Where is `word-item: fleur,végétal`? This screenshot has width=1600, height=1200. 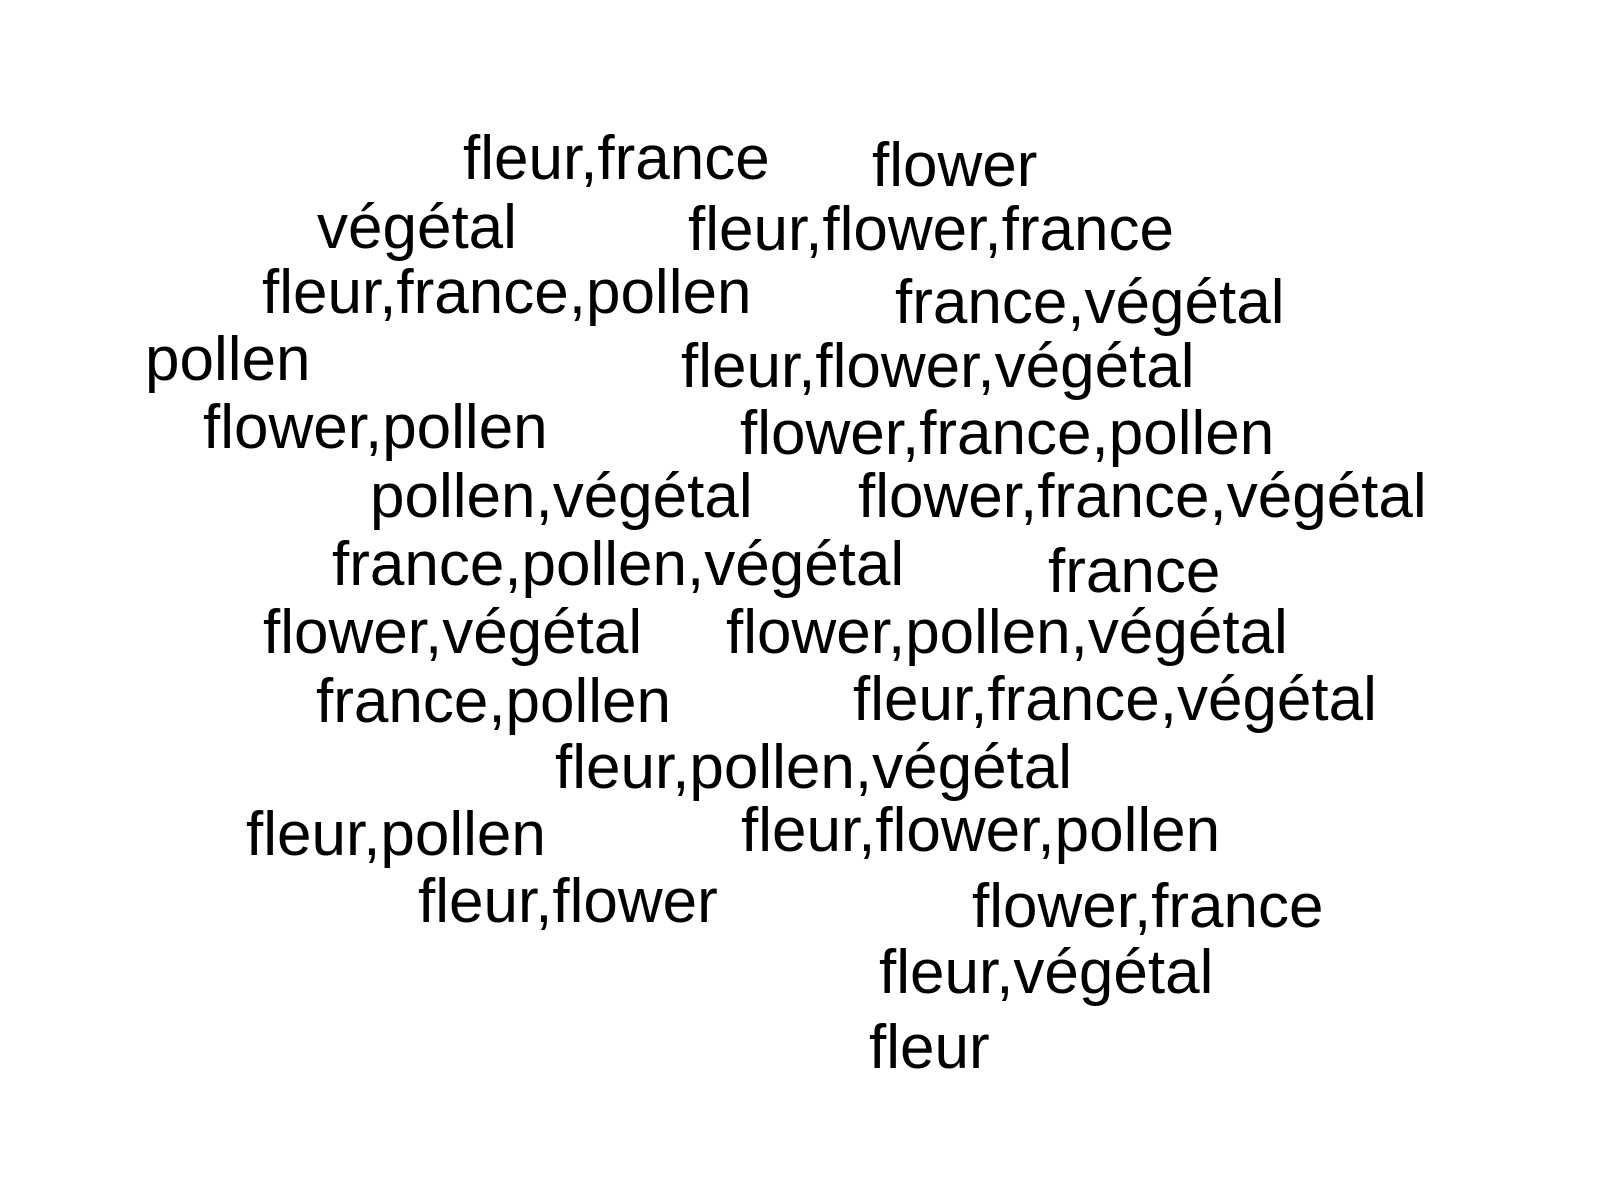
word-item: fleur,végétal is located at coordinates (1046, 972).